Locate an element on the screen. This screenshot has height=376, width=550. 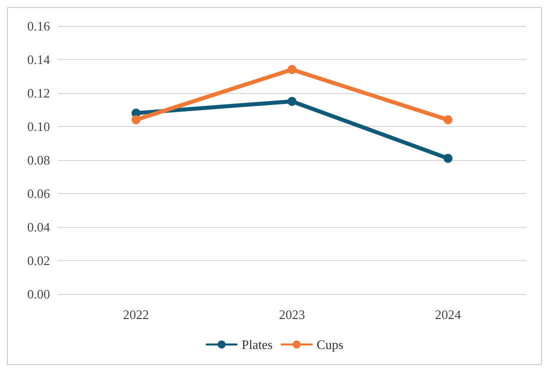
y-tick-label: 0.10 is located at coordinates (38, 126).